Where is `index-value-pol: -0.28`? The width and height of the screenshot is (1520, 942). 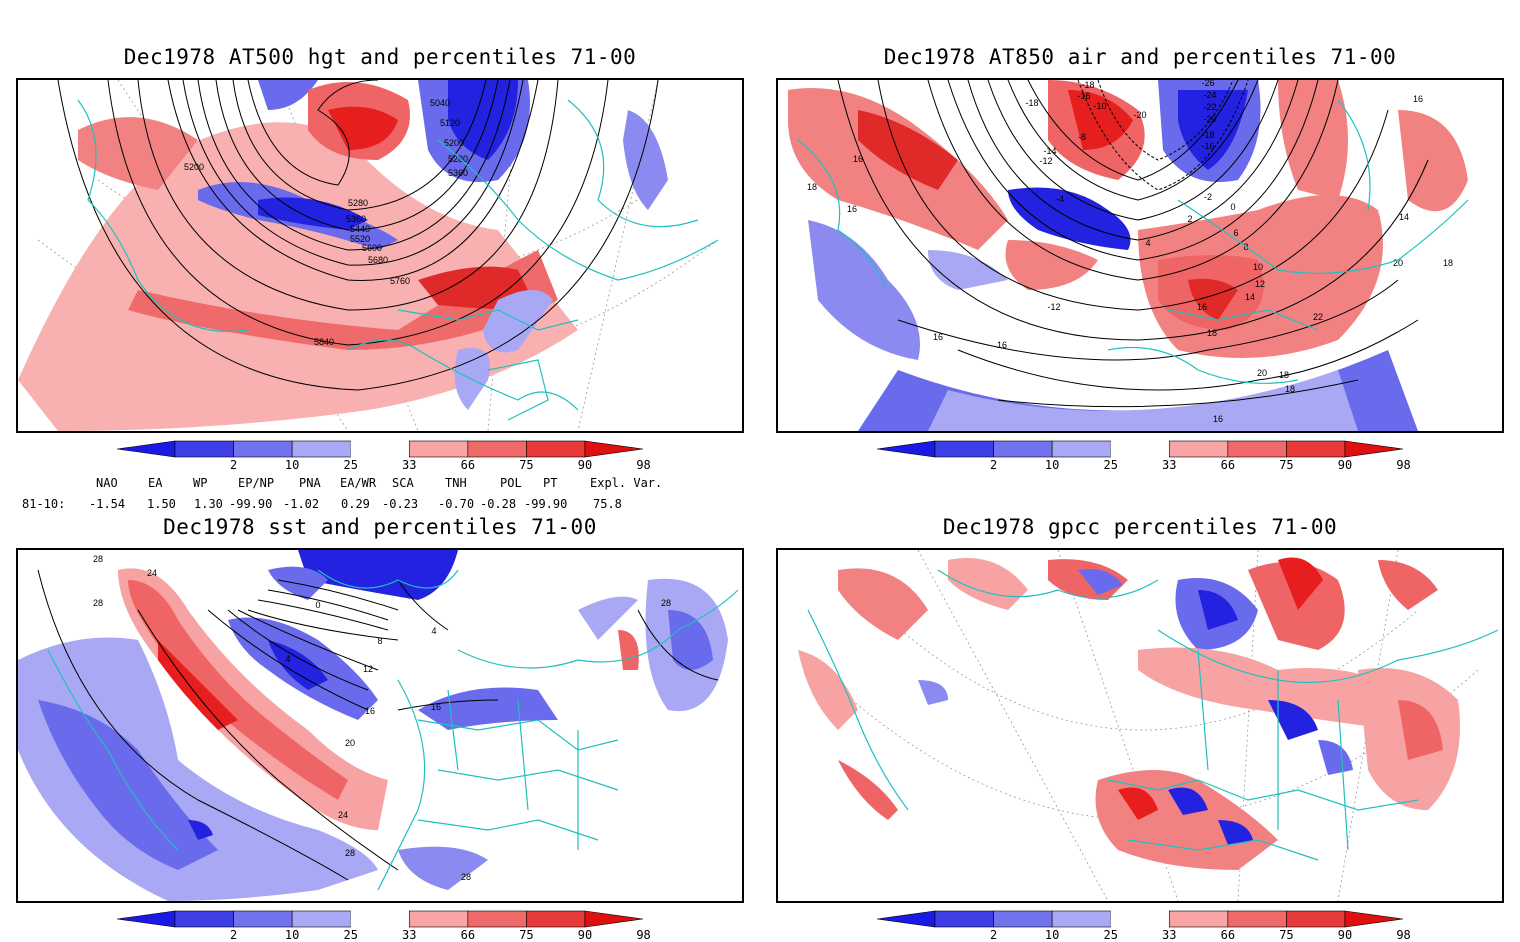
index-value-pol: -0.28 is located at coordinates (498, 504).